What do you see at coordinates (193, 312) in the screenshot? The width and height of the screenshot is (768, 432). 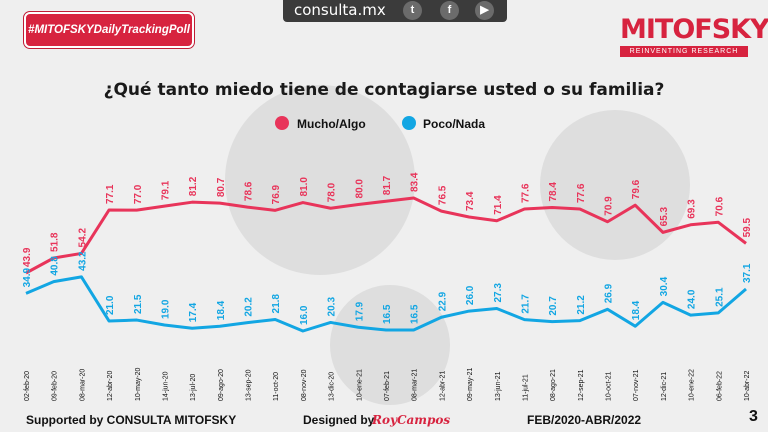 I see `data-label-poco: 17.4` at bounding box center [193, 312].